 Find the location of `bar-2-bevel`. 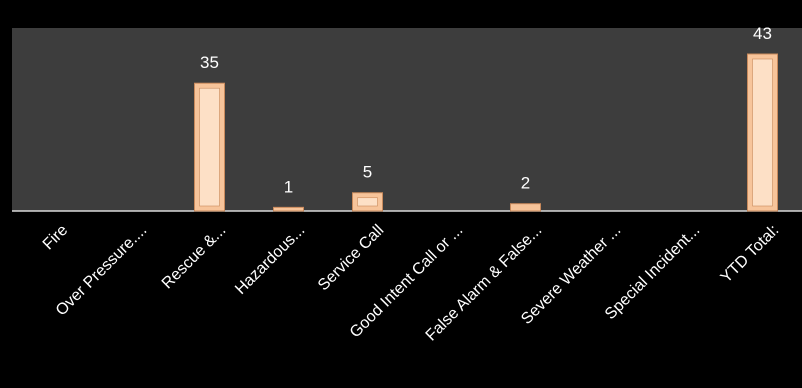

bar-2-bevel is located at coordinates (209, 147).